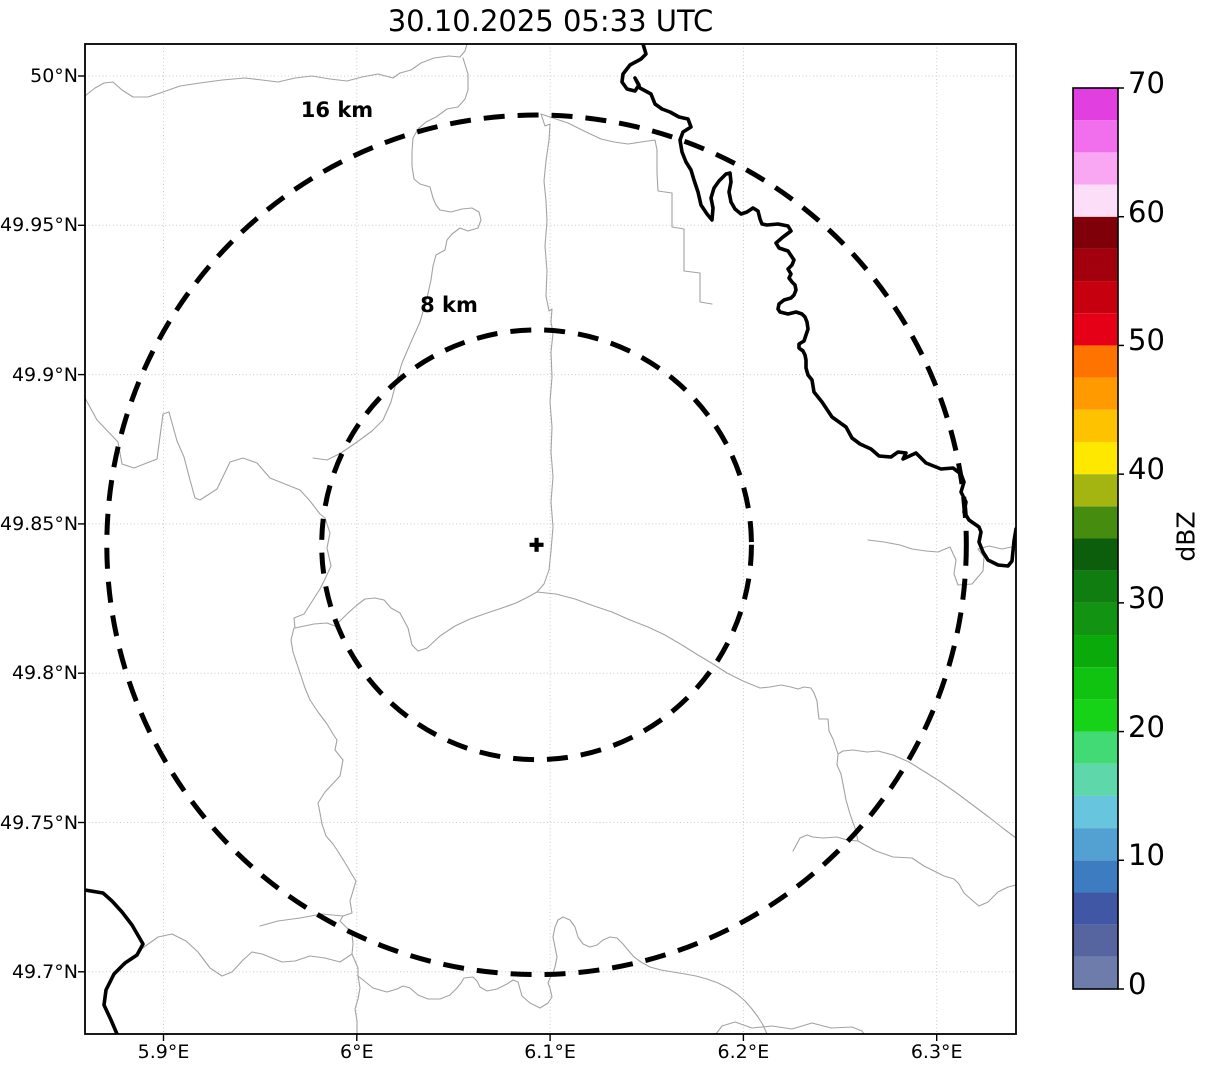 The image size is (1207, 1069). What do you see at coordinates (39, 523) in the screenshot?
I see `y-tick-label-3: 49.85°N` at bounding box center [39, 523].